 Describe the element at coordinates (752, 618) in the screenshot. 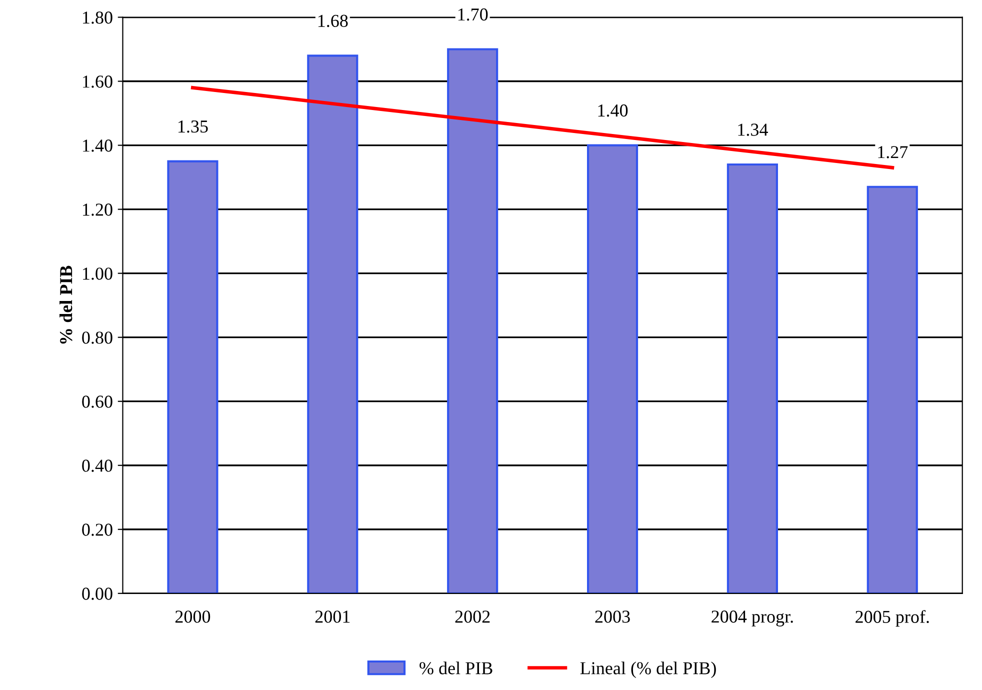

I see `x-tick-label: 2004 progr.` at that location.